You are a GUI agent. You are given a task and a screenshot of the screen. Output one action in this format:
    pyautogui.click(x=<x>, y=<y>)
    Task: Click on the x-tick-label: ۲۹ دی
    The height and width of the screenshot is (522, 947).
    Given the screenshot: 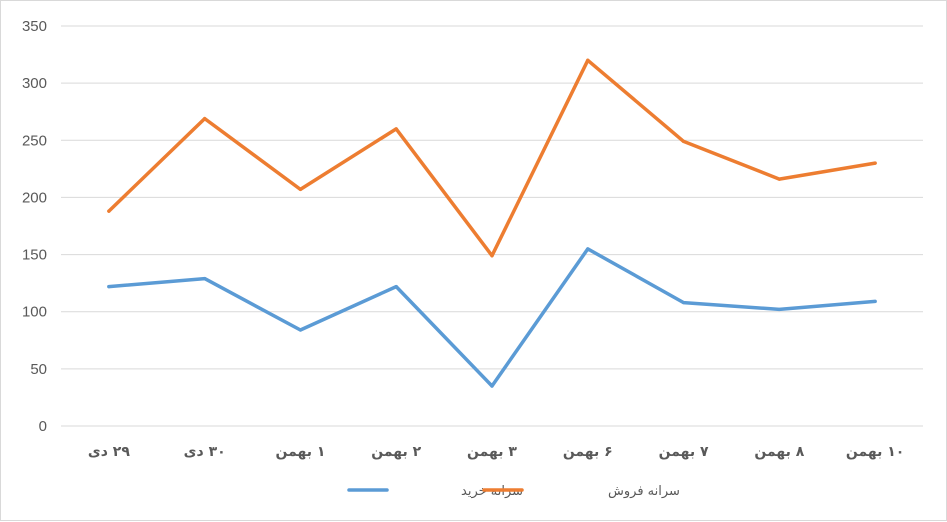 What is the action you would take?
    pyautogui.click(x=109, y=452)
    